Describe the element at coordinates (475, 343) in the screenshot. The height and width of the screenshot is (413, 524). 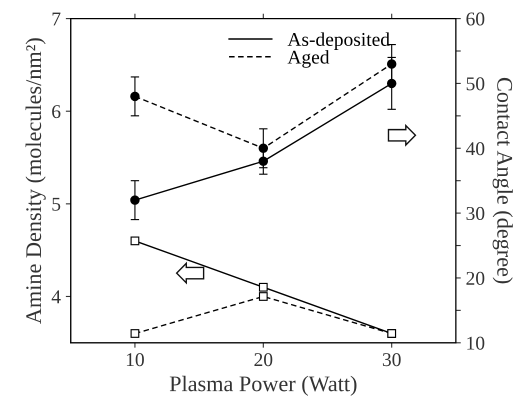
I see `y2-tick-label: 10` at that location.